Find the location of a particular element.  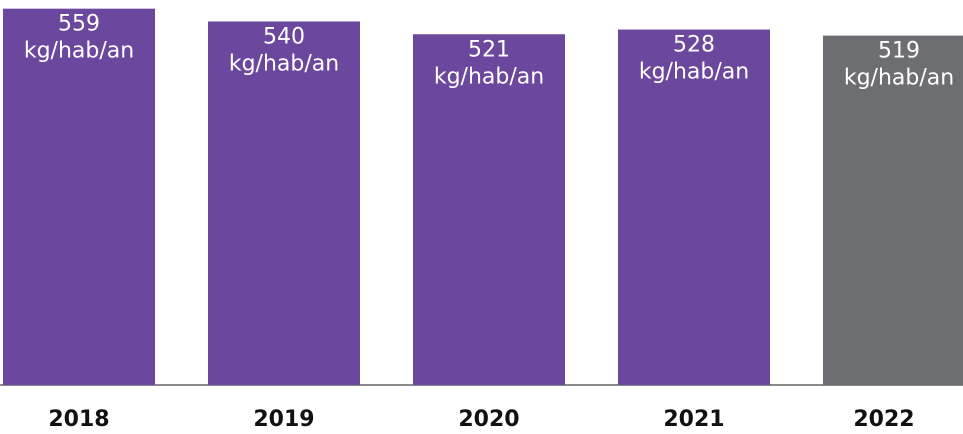

value-label: 540 is located at coordinates (284, 36).